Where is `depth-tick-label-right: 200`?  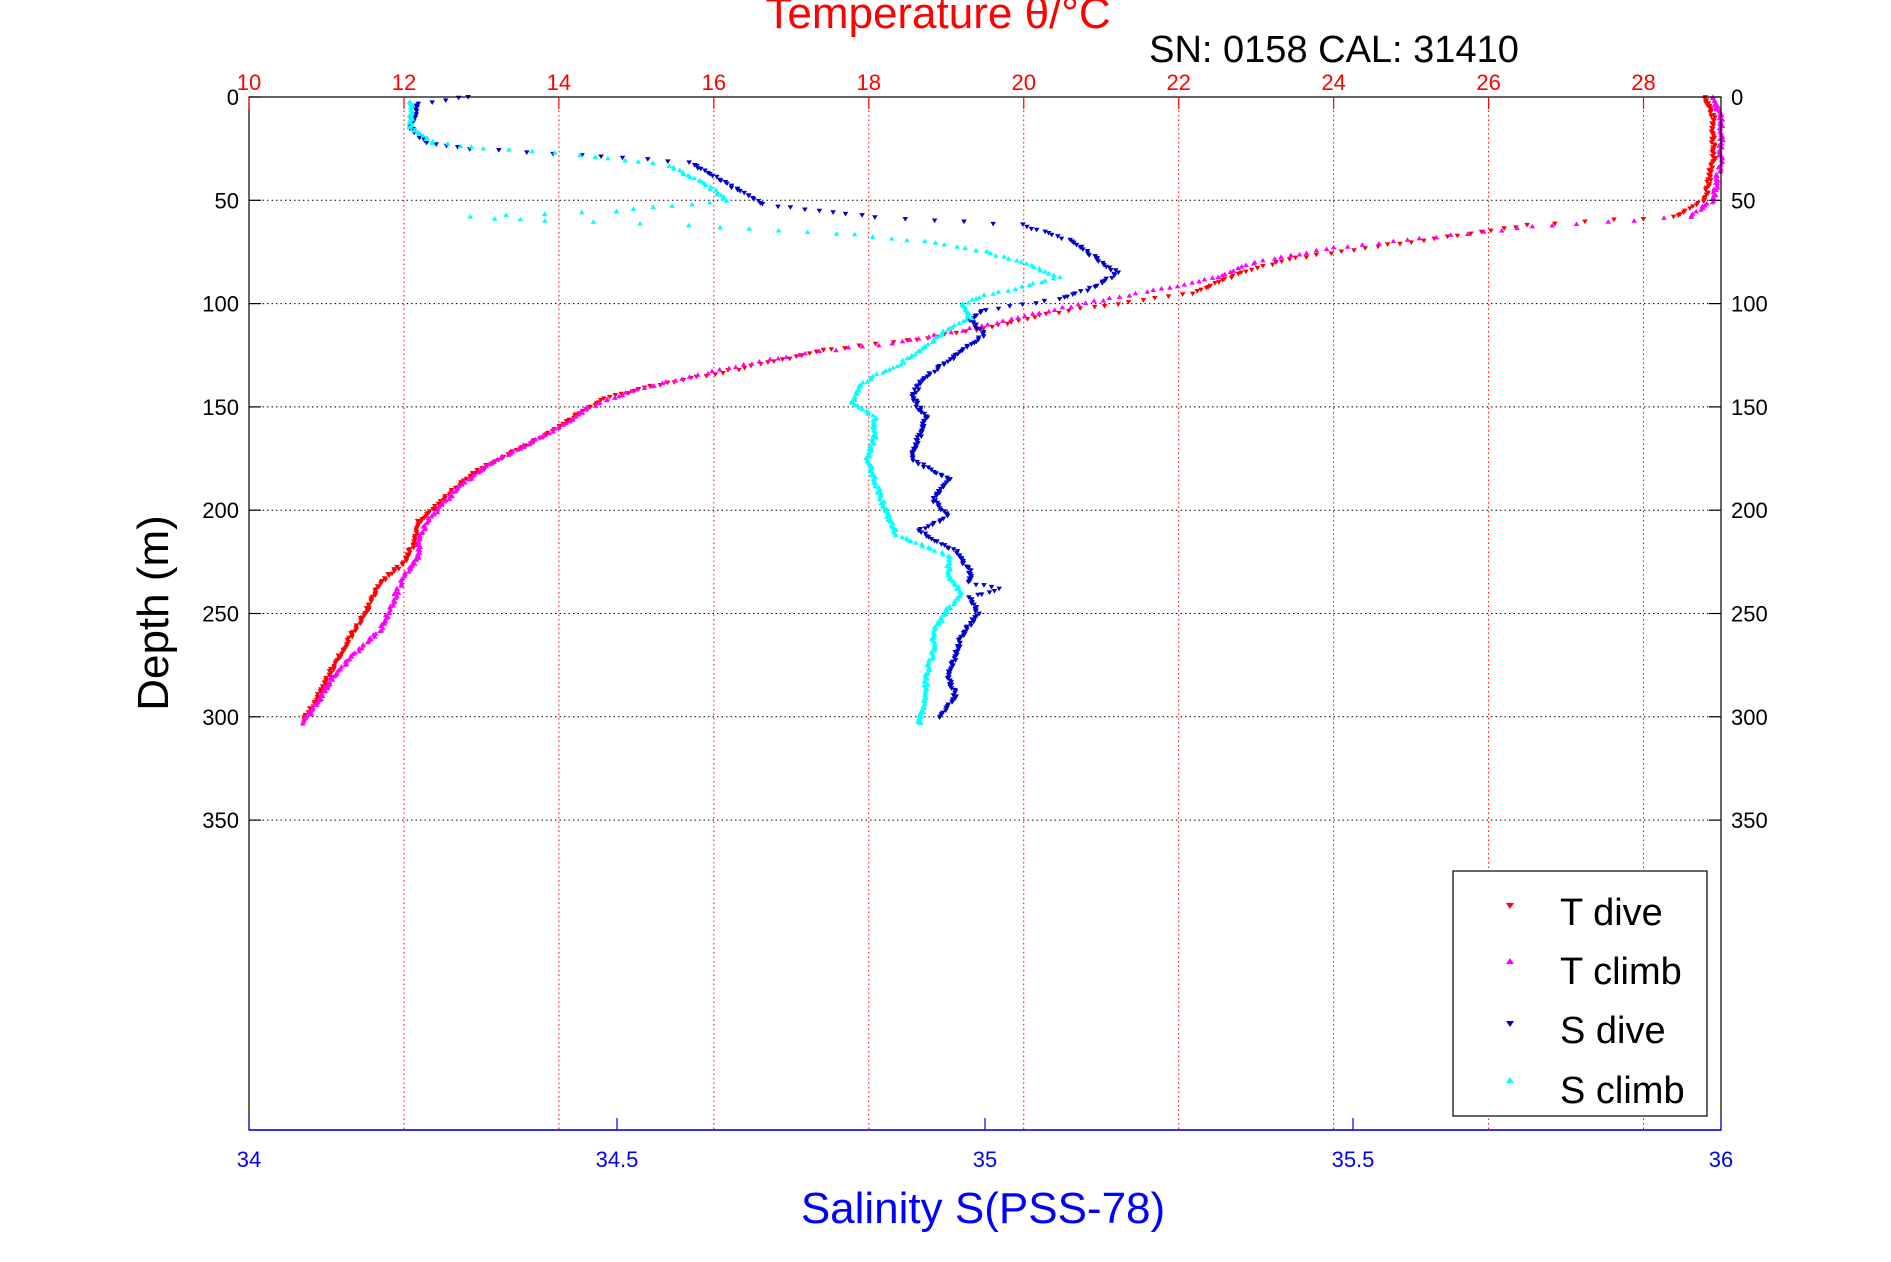 depth-tick-label-right: 200 is located at coordinates (1749, 510).